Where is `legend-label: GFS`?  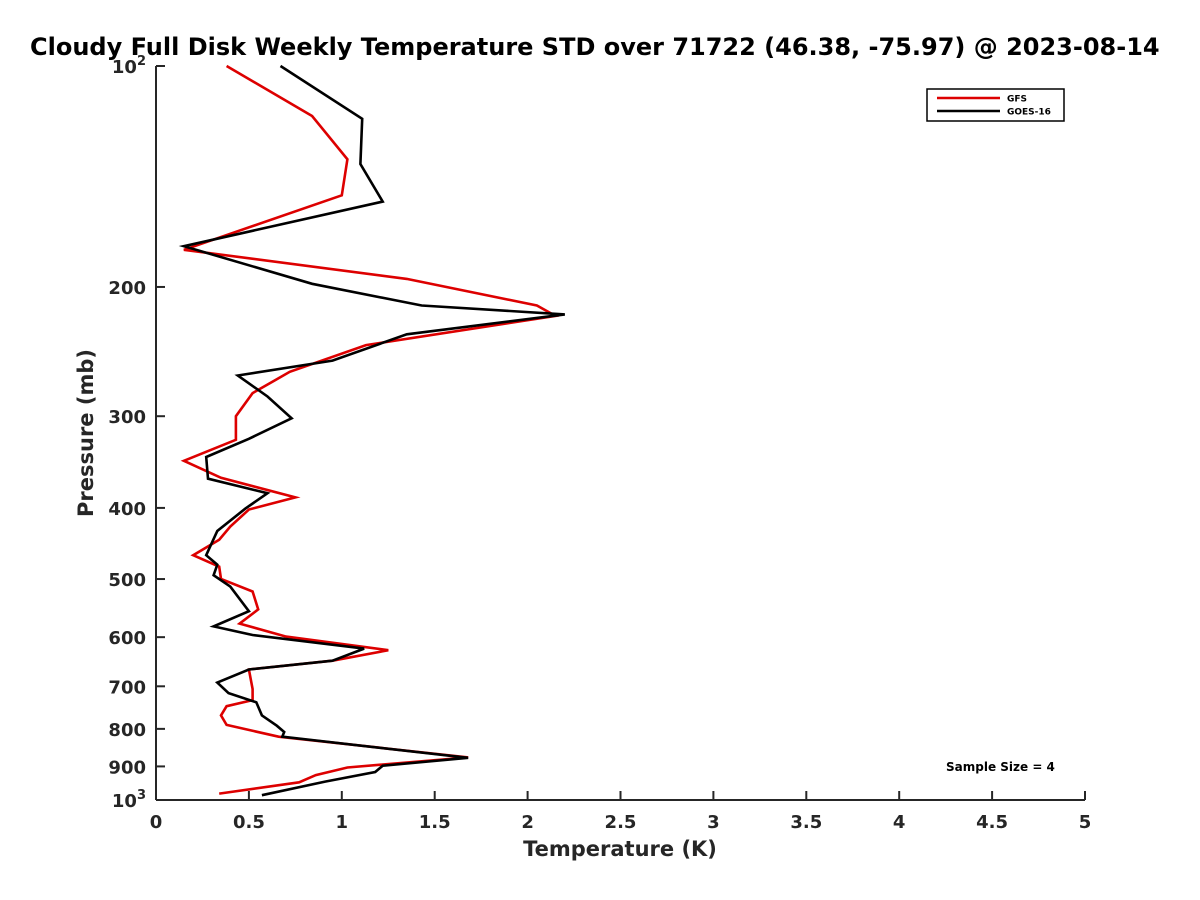 legend-label: GFS is located at coordinates (1017, 100).